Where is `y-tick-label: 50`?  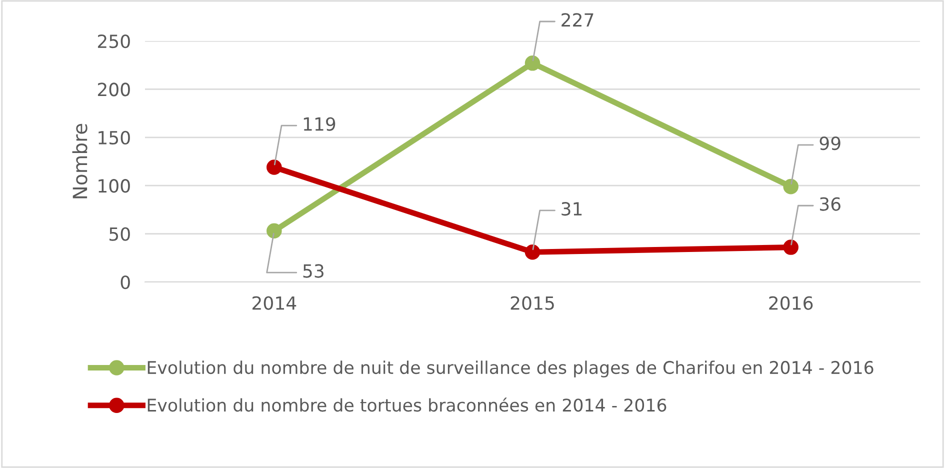
y-tick-label: 50 is located at coordinates (120, 234).